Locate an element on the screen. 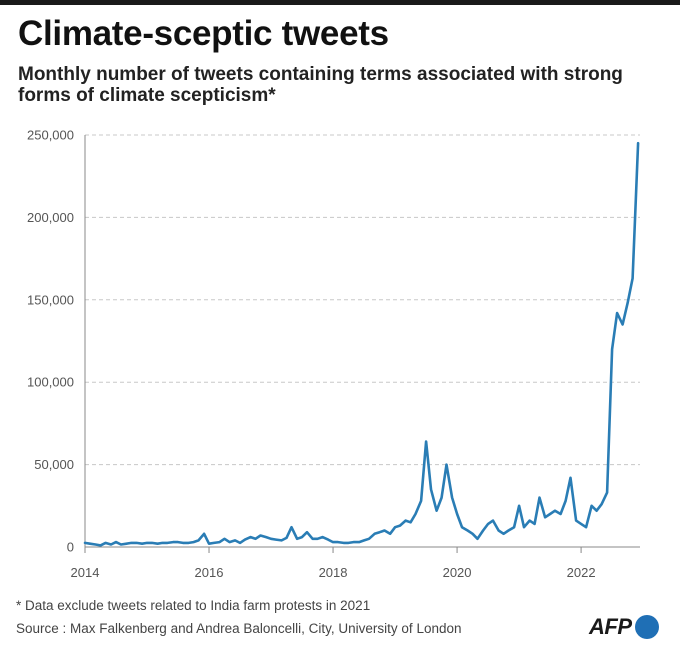 The height and width of the screenshot is (651, 680). x-tick-label: 2022 is located at coordinates (581, 572).